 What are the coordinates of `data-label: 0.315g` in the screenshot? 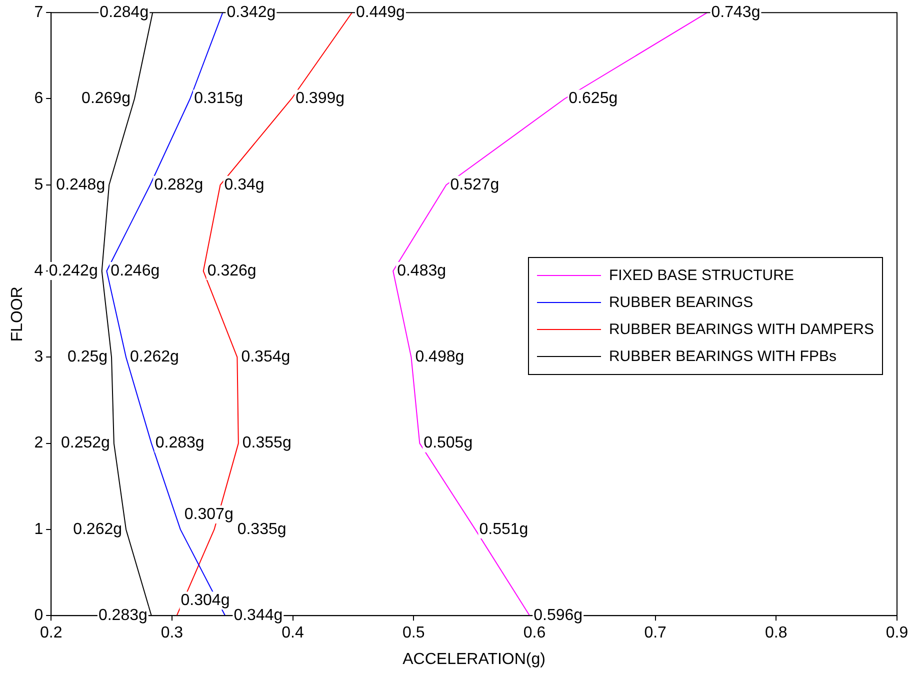 It's located at (219, 99).